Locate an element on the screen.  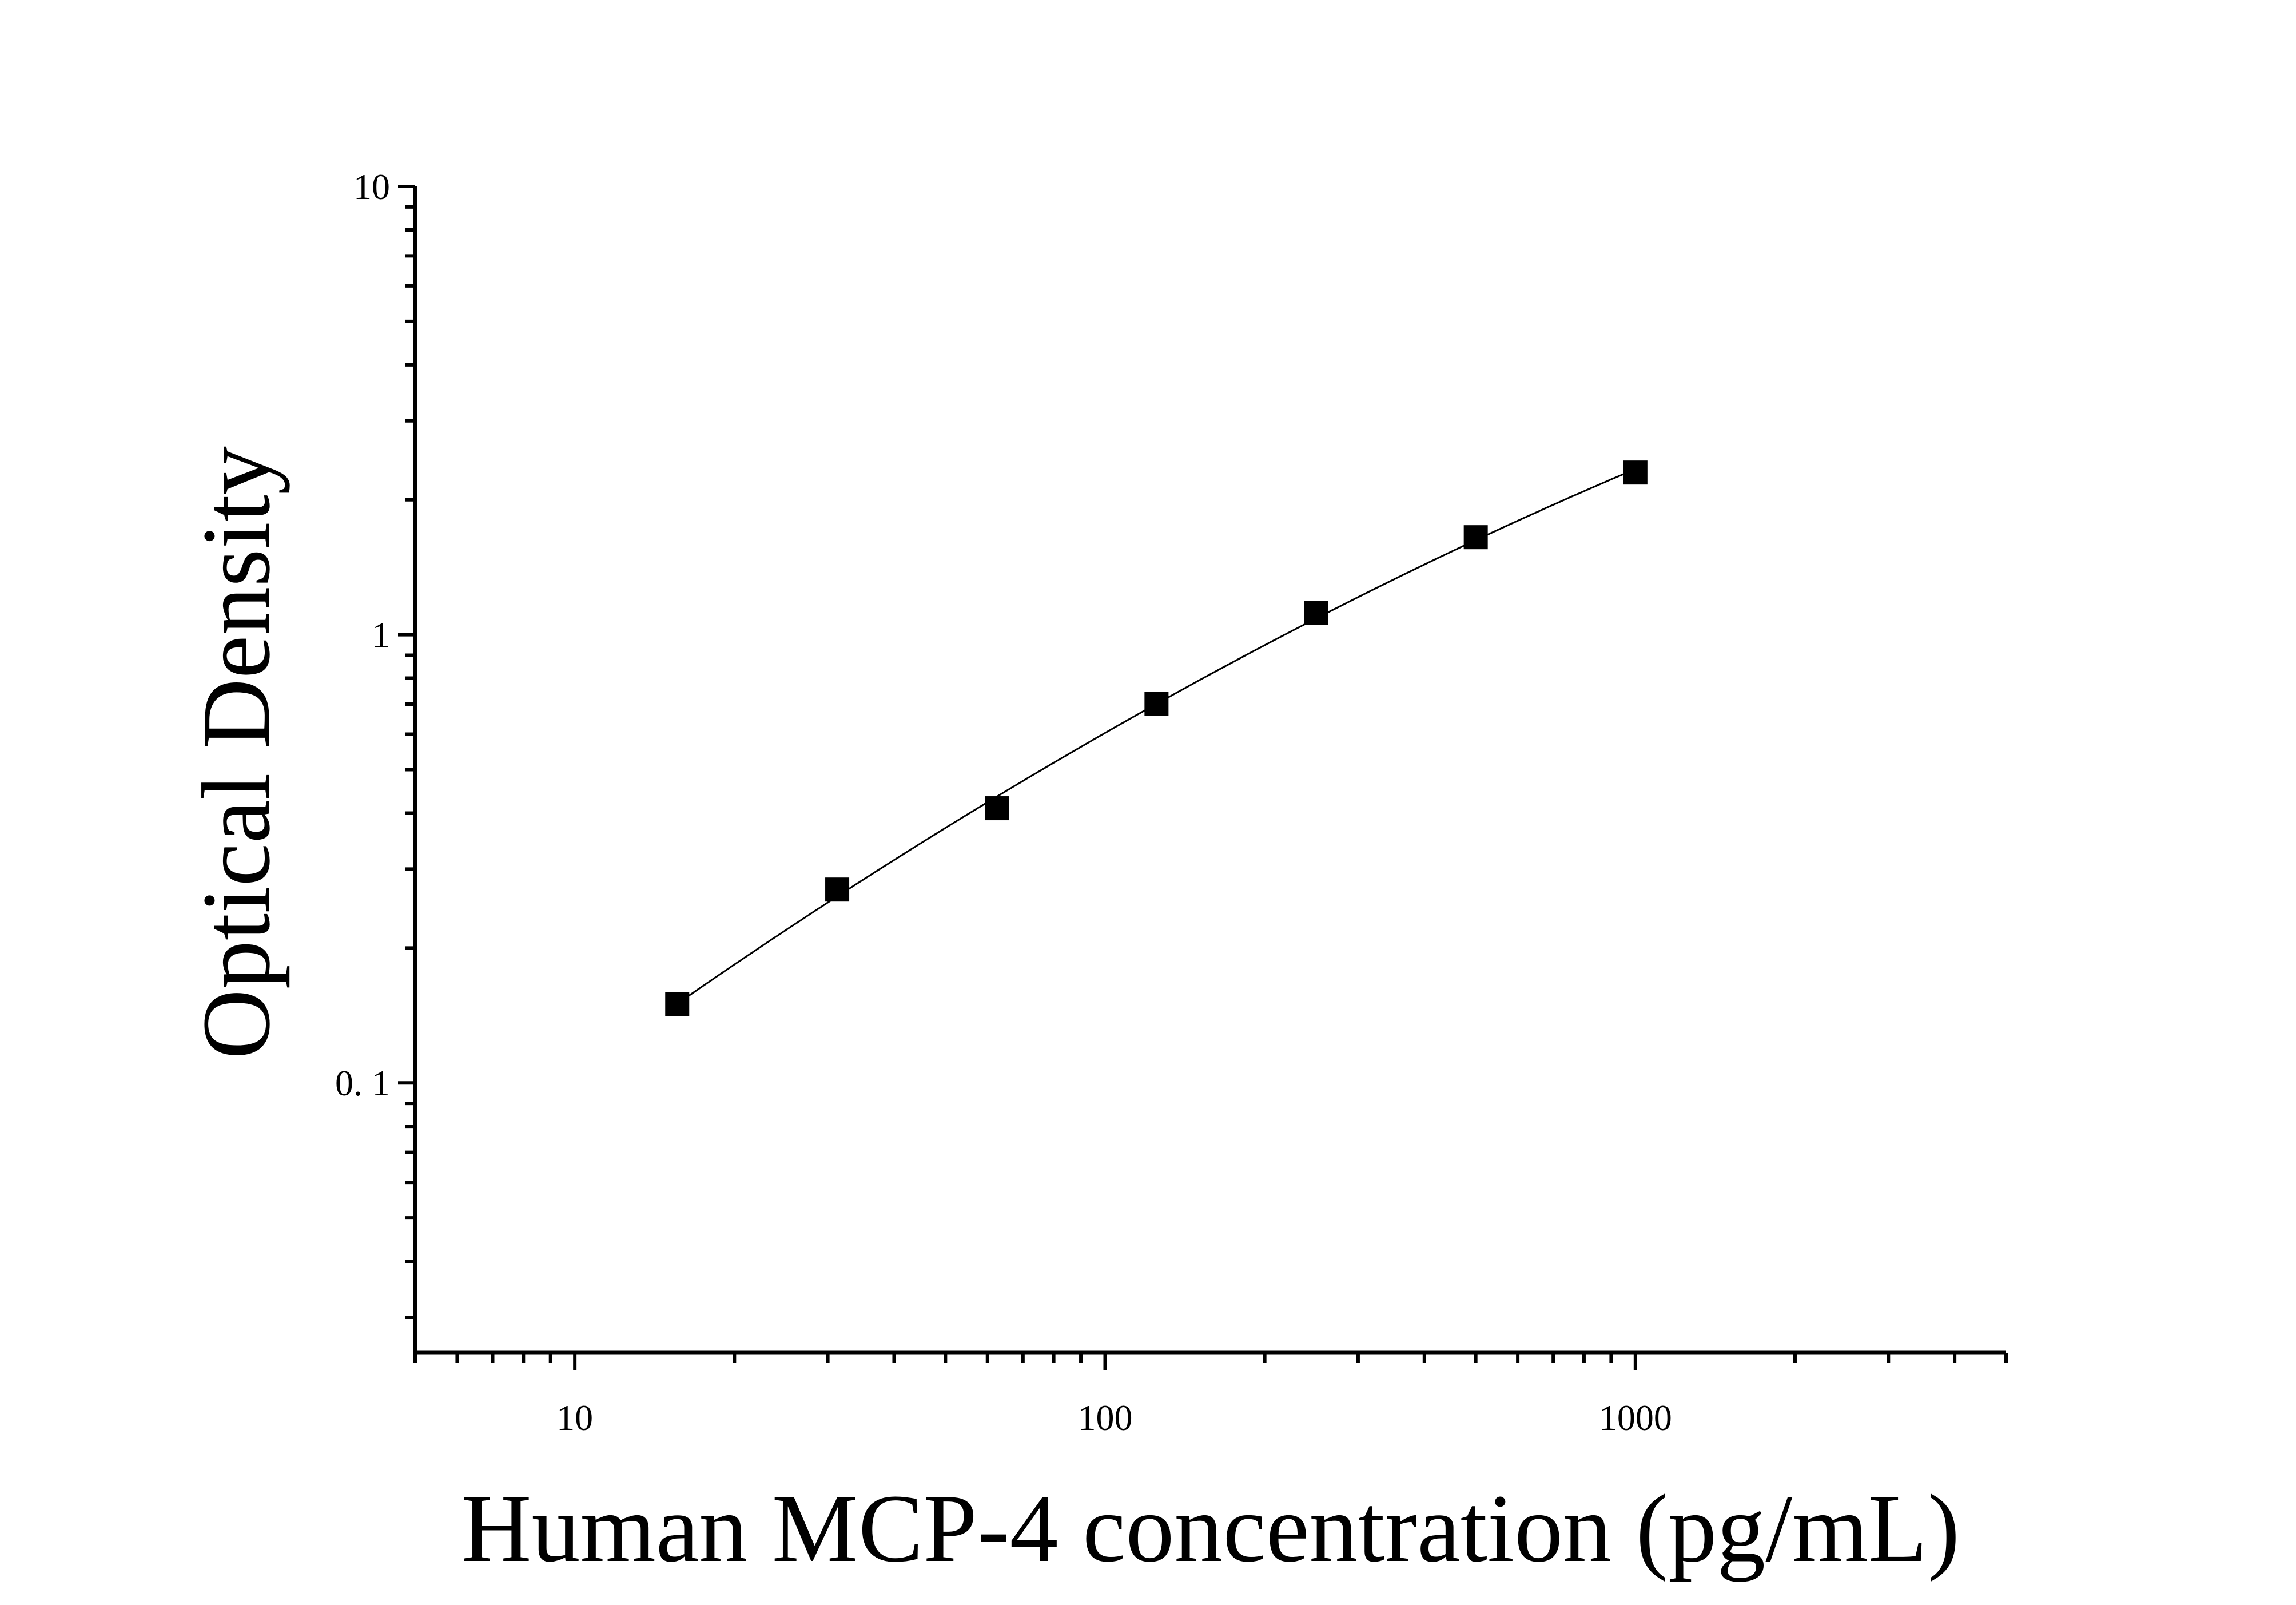
x-tick-label: 1000 is located at coordinates (1636, 1417).